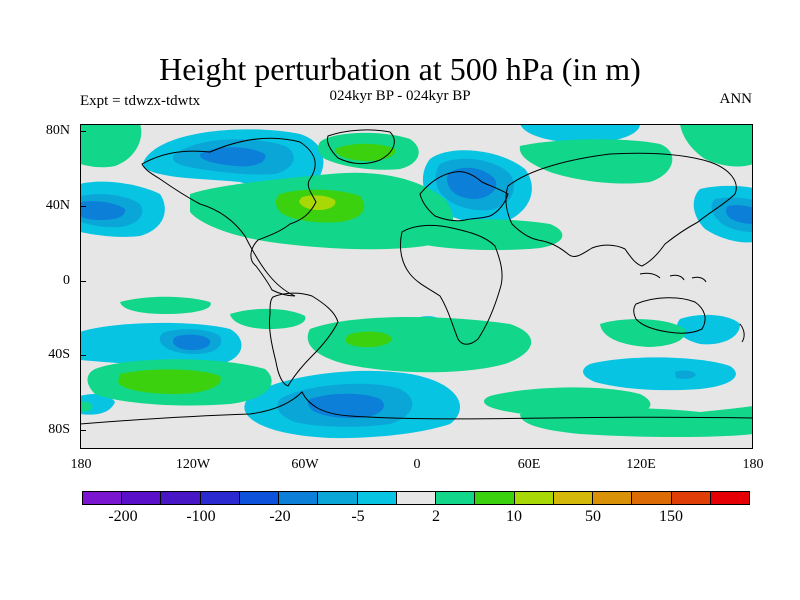 Image resolution: width=800 pixels, height=600 pixels. Describe the element at coordinates (201, 516) in the screenshot. I see `colorbar-label: -100` at that location.